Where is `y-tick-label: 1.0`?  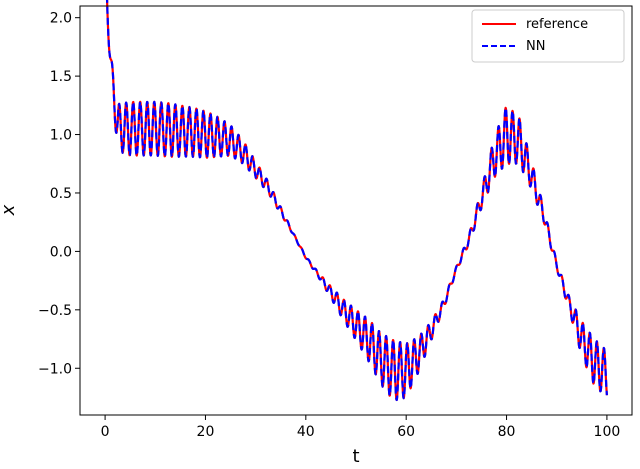 y-tick-label: 1.0 is located at coordinates (61, 136).